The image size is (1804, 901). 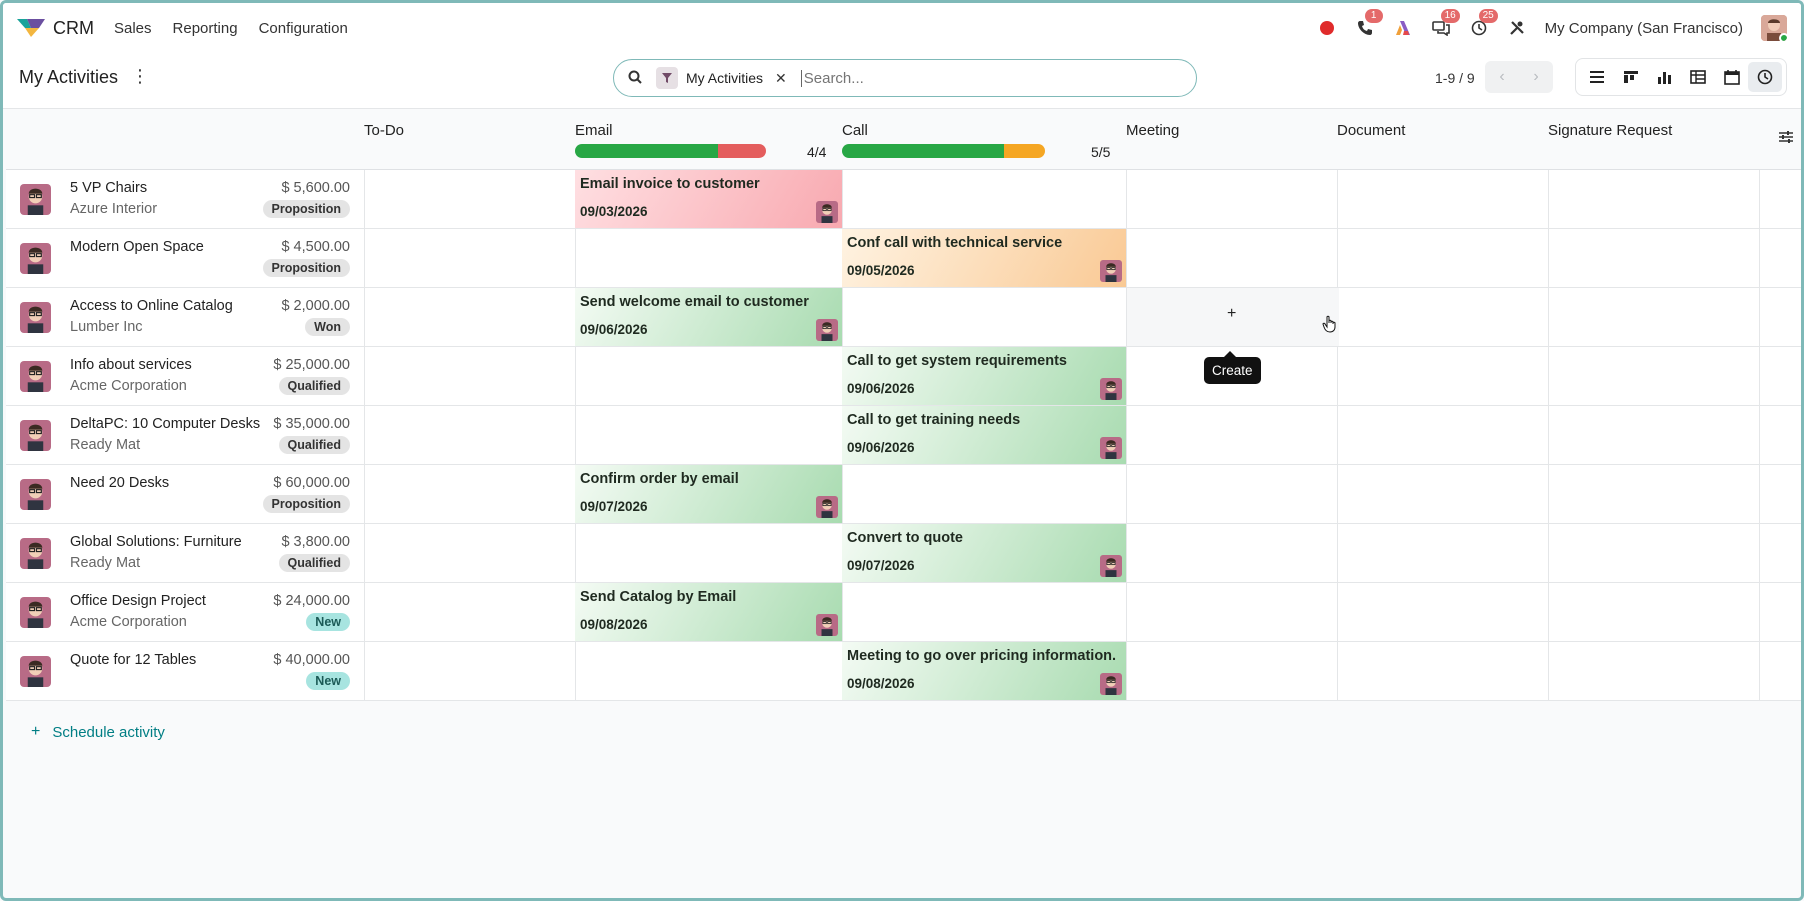 What do you see at coordinates (1371, 130) in the screenshot?
I see `column-header-document: Document` at bounding box center [1371, 130].